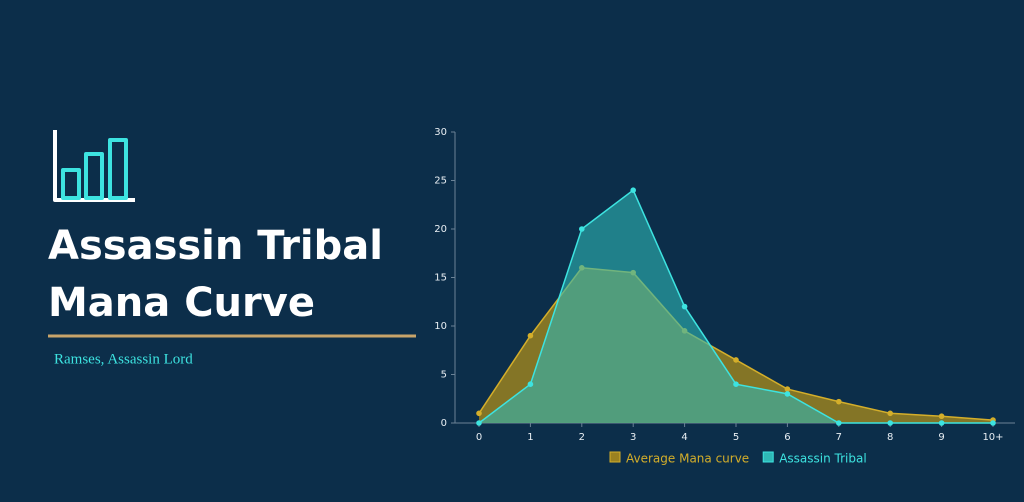 This screenshot has width=1024, height=502. I want to click on y-tick-label: 30, so click(440, 132).